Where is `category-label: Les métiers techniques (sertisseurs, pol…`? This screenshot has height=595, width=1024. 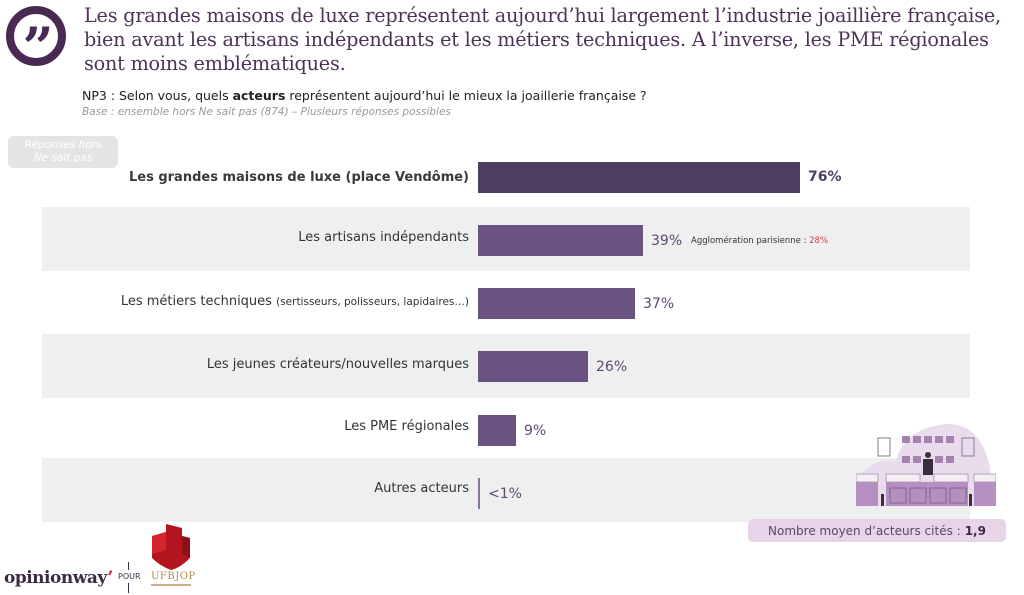 category-label: Les métiers techniques (sertisseurs, pol… is located at coordinates (295, 301).